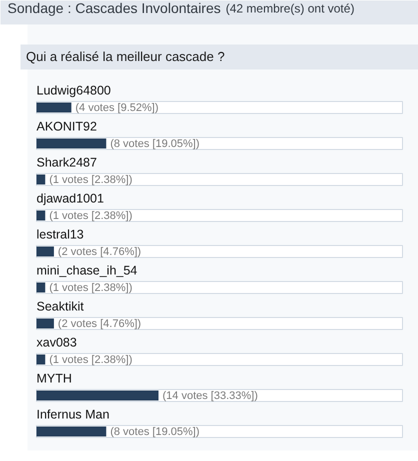  Describe the element at coordinates (67, 163) in the screenshot. I see `y-tick-label: Shark2487` at that location.